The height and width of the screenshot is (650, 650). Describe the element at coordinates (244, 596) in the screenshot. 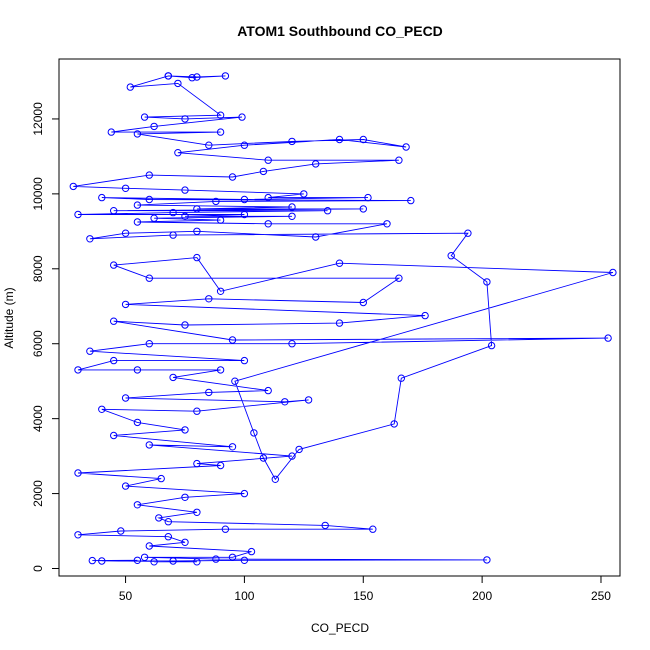

I see `x-tick-label: 100` at that location.